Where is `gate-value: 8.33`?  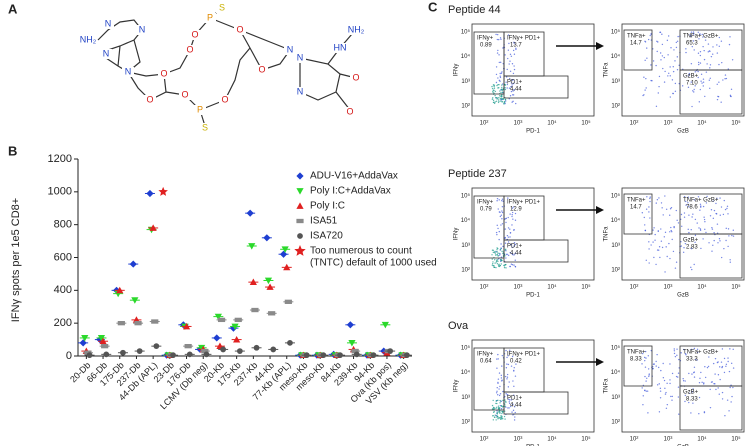
gate-value: 8.33 is located at coordinates (692, 400).